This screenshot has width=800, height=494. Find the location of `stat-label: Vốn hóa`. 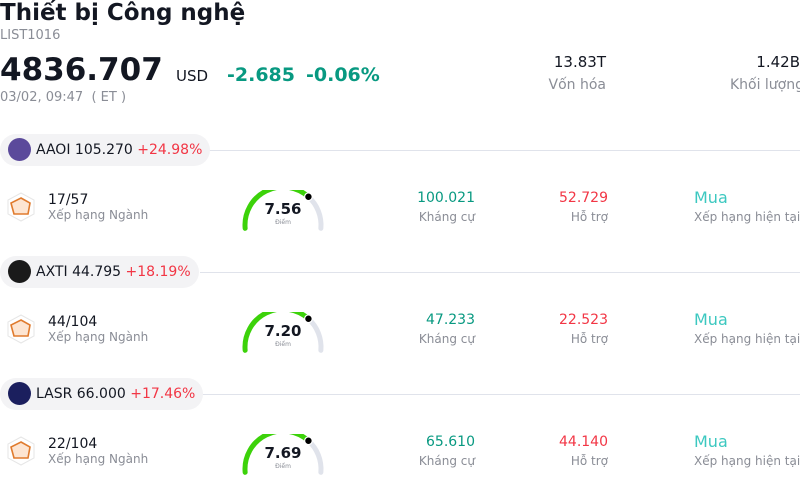

stat-label: Vốn hóa is located at coordinates (577, 85).